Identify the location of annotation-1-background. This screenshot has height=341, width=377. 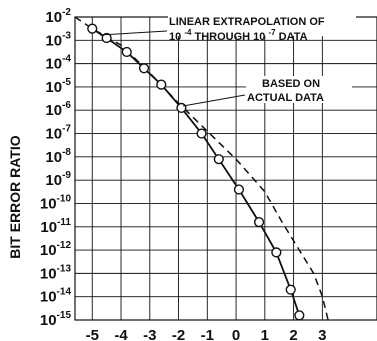
(262, 24).